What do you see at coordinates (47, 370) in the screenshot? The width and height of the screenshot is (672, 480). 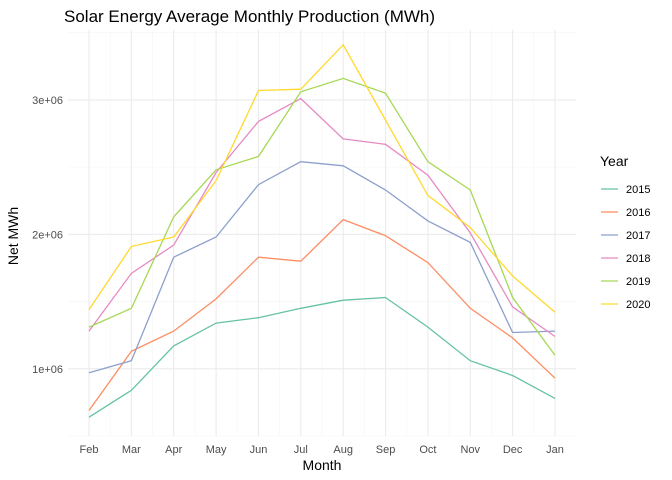 I see `y-tick-label: 1e+06` at bounding box center [47, 370].